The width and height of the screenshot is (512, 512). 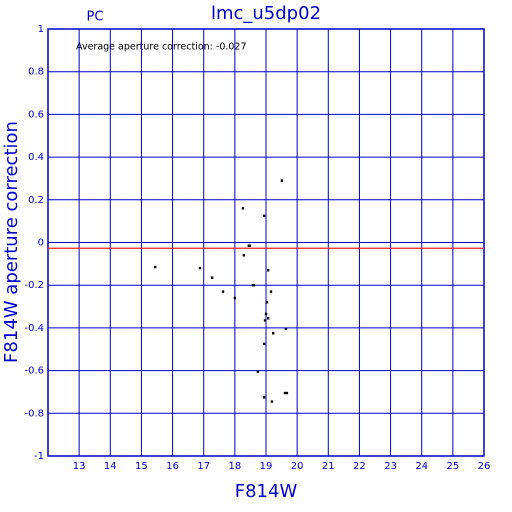 I want to click on y-tick-label: -0.8, so click(x=34, y=413).